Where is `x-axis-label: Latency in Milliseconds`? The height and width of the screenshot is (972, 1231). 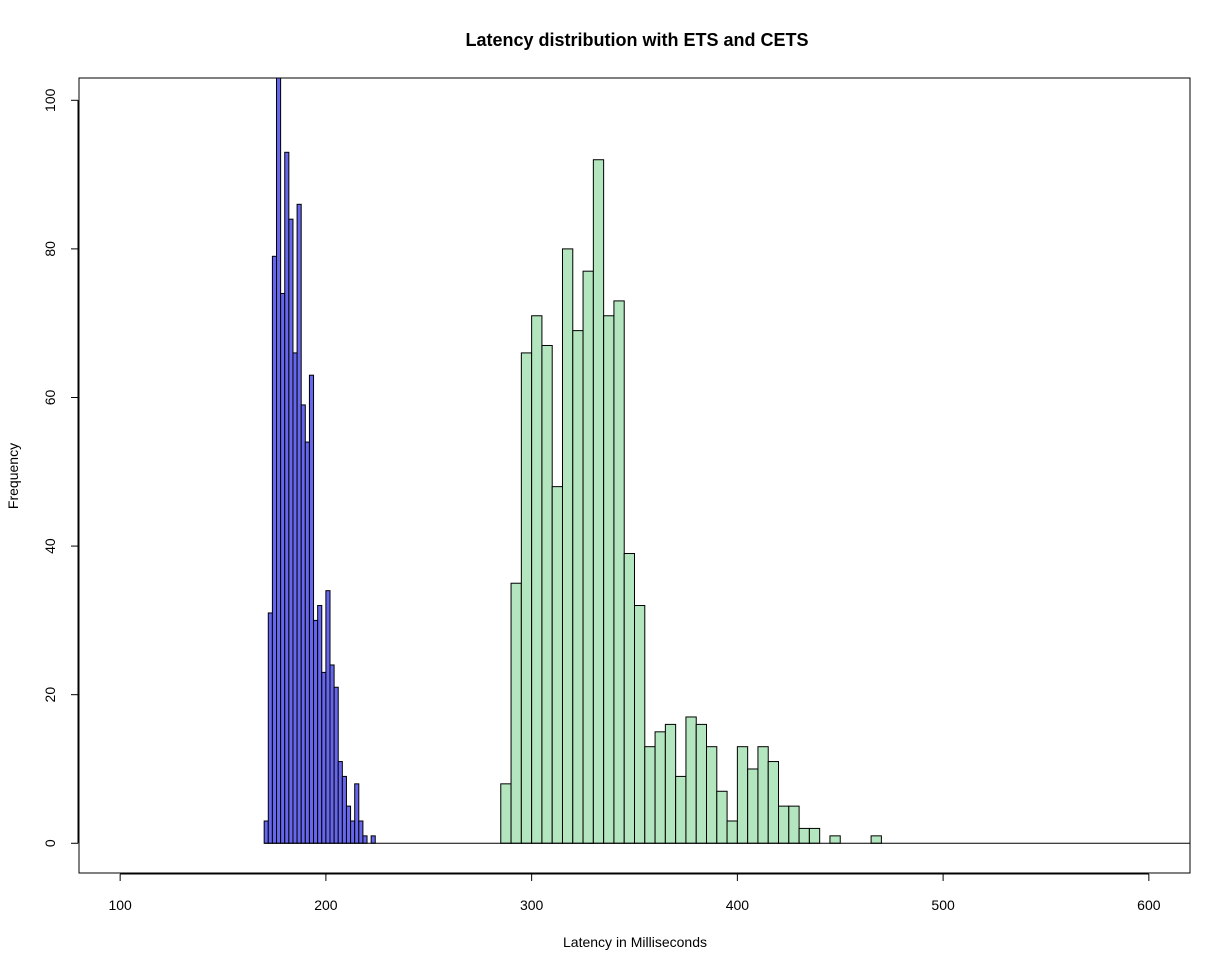 x-axis-label: Latency in Milliseconds is located at coordinates (635, 942).